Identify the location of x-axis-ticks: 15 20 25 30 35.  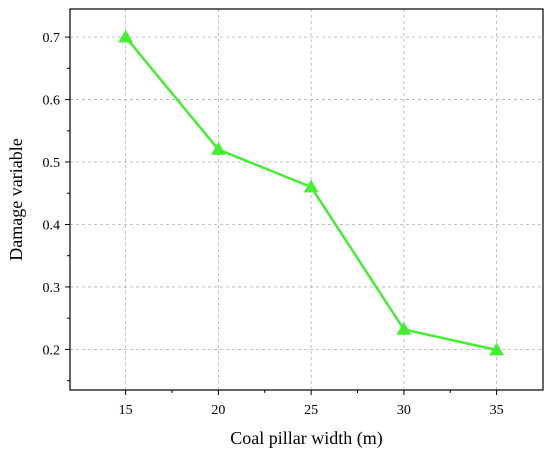
(311, 404).